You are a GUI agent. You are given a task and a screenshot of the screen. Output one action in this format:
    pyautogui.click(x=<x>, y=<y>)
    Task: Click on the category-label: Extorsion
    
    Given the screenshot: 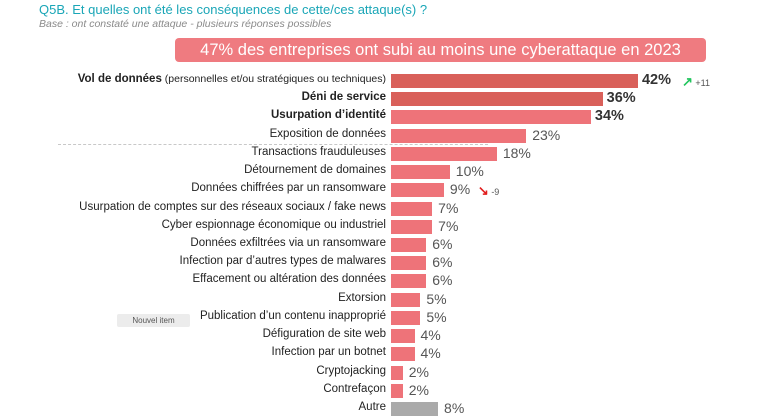 What is the action you would take?
    pyautogui.click(x=362, y=298)
    